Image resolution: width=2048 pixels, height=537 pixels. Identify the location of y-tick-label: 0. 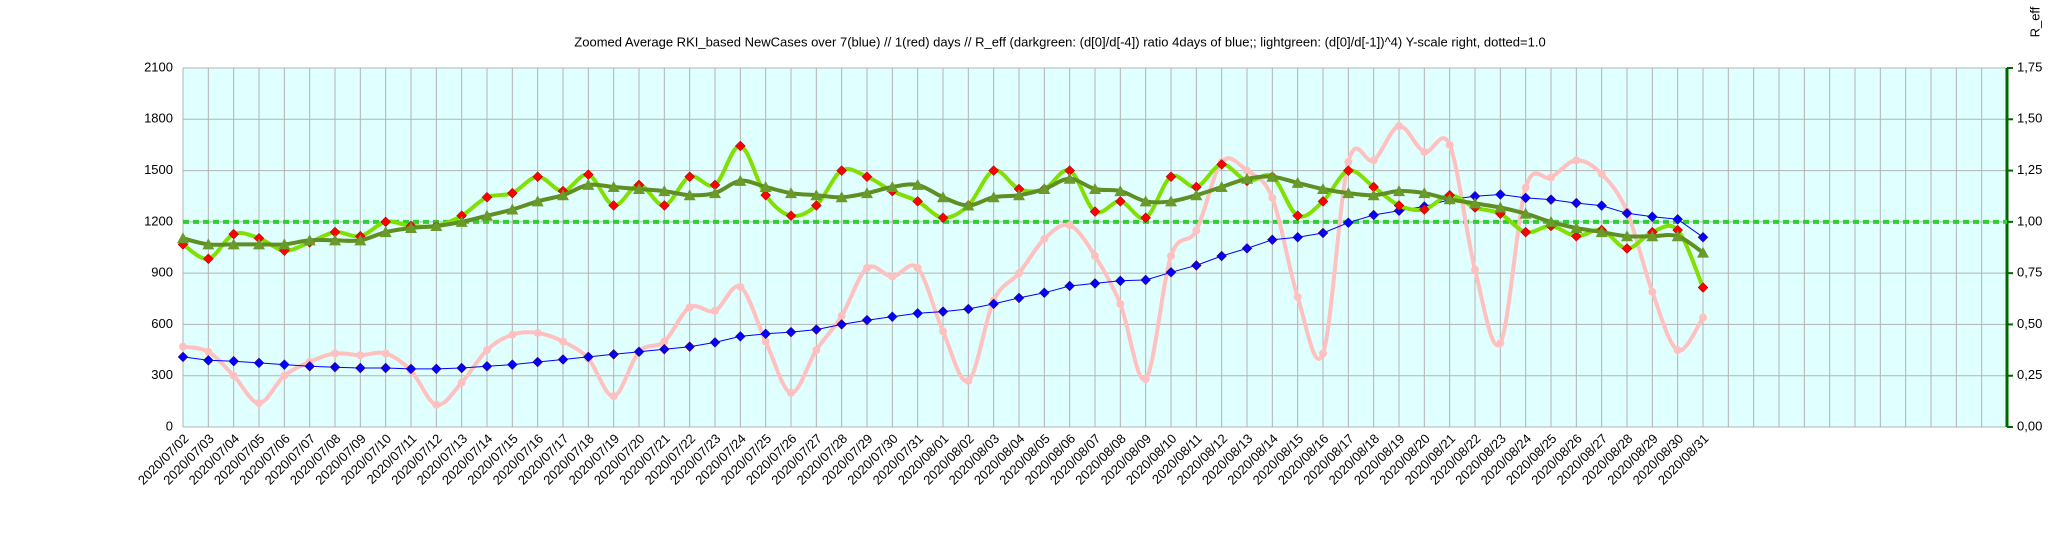
(169, 425).